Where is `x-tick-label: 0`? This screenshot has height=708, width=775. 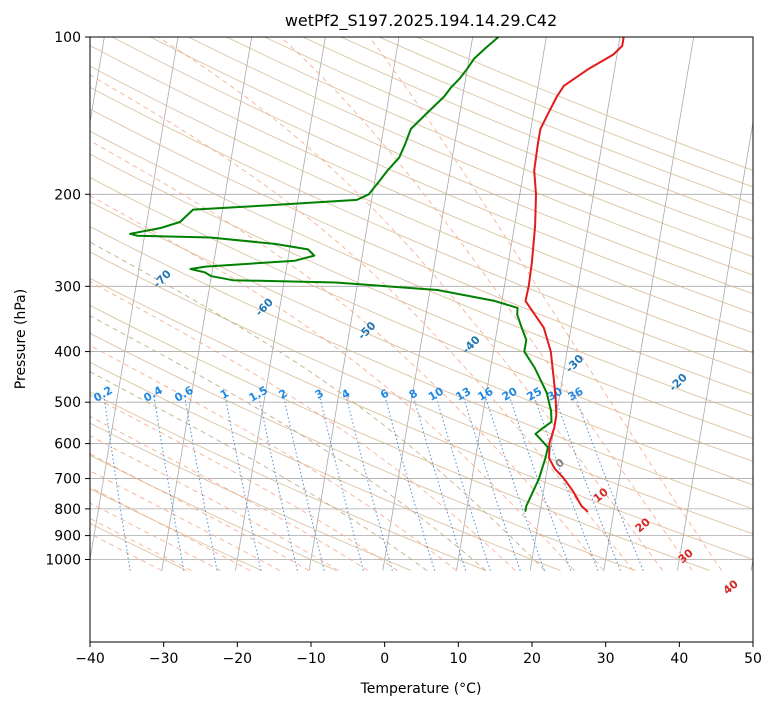 x-tick-label: 0 is located at coordinates (384, 659).